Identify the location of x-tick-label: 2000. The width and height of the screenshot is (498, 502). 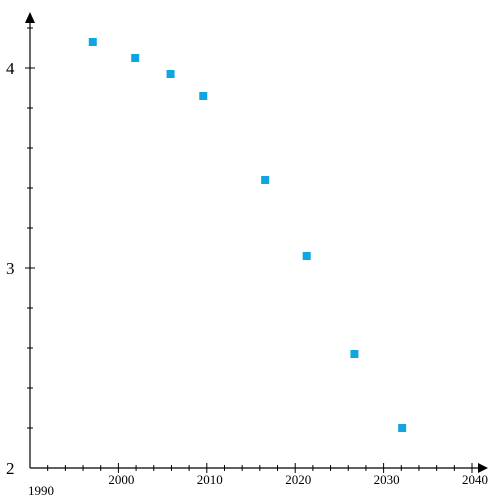
(121, 479).